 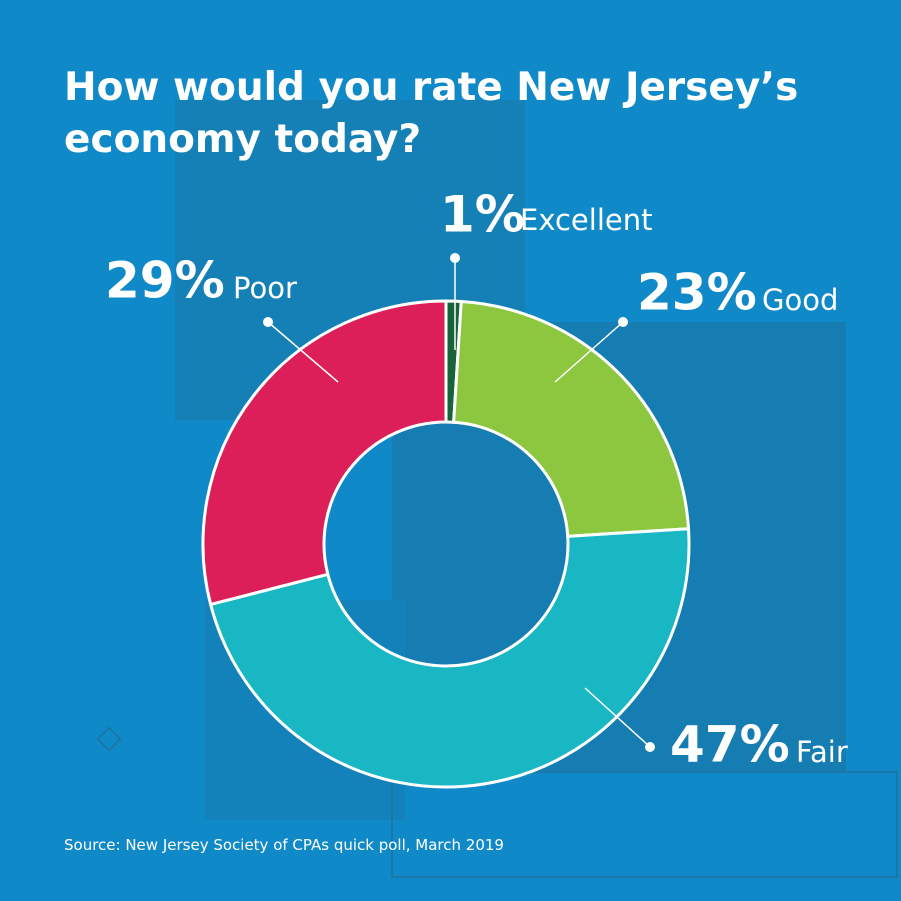 What do you see at coordinates (482, 215) in the screenshot?
I see `value-label: 1%` at bounding box center [482, 215].